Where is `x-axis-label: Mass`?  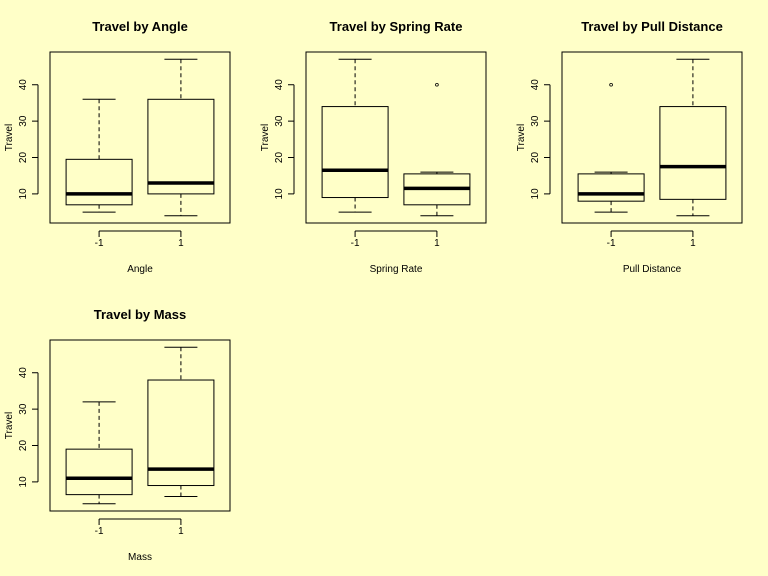
x-axis-label: Mass is located at coordinates (140, 557).